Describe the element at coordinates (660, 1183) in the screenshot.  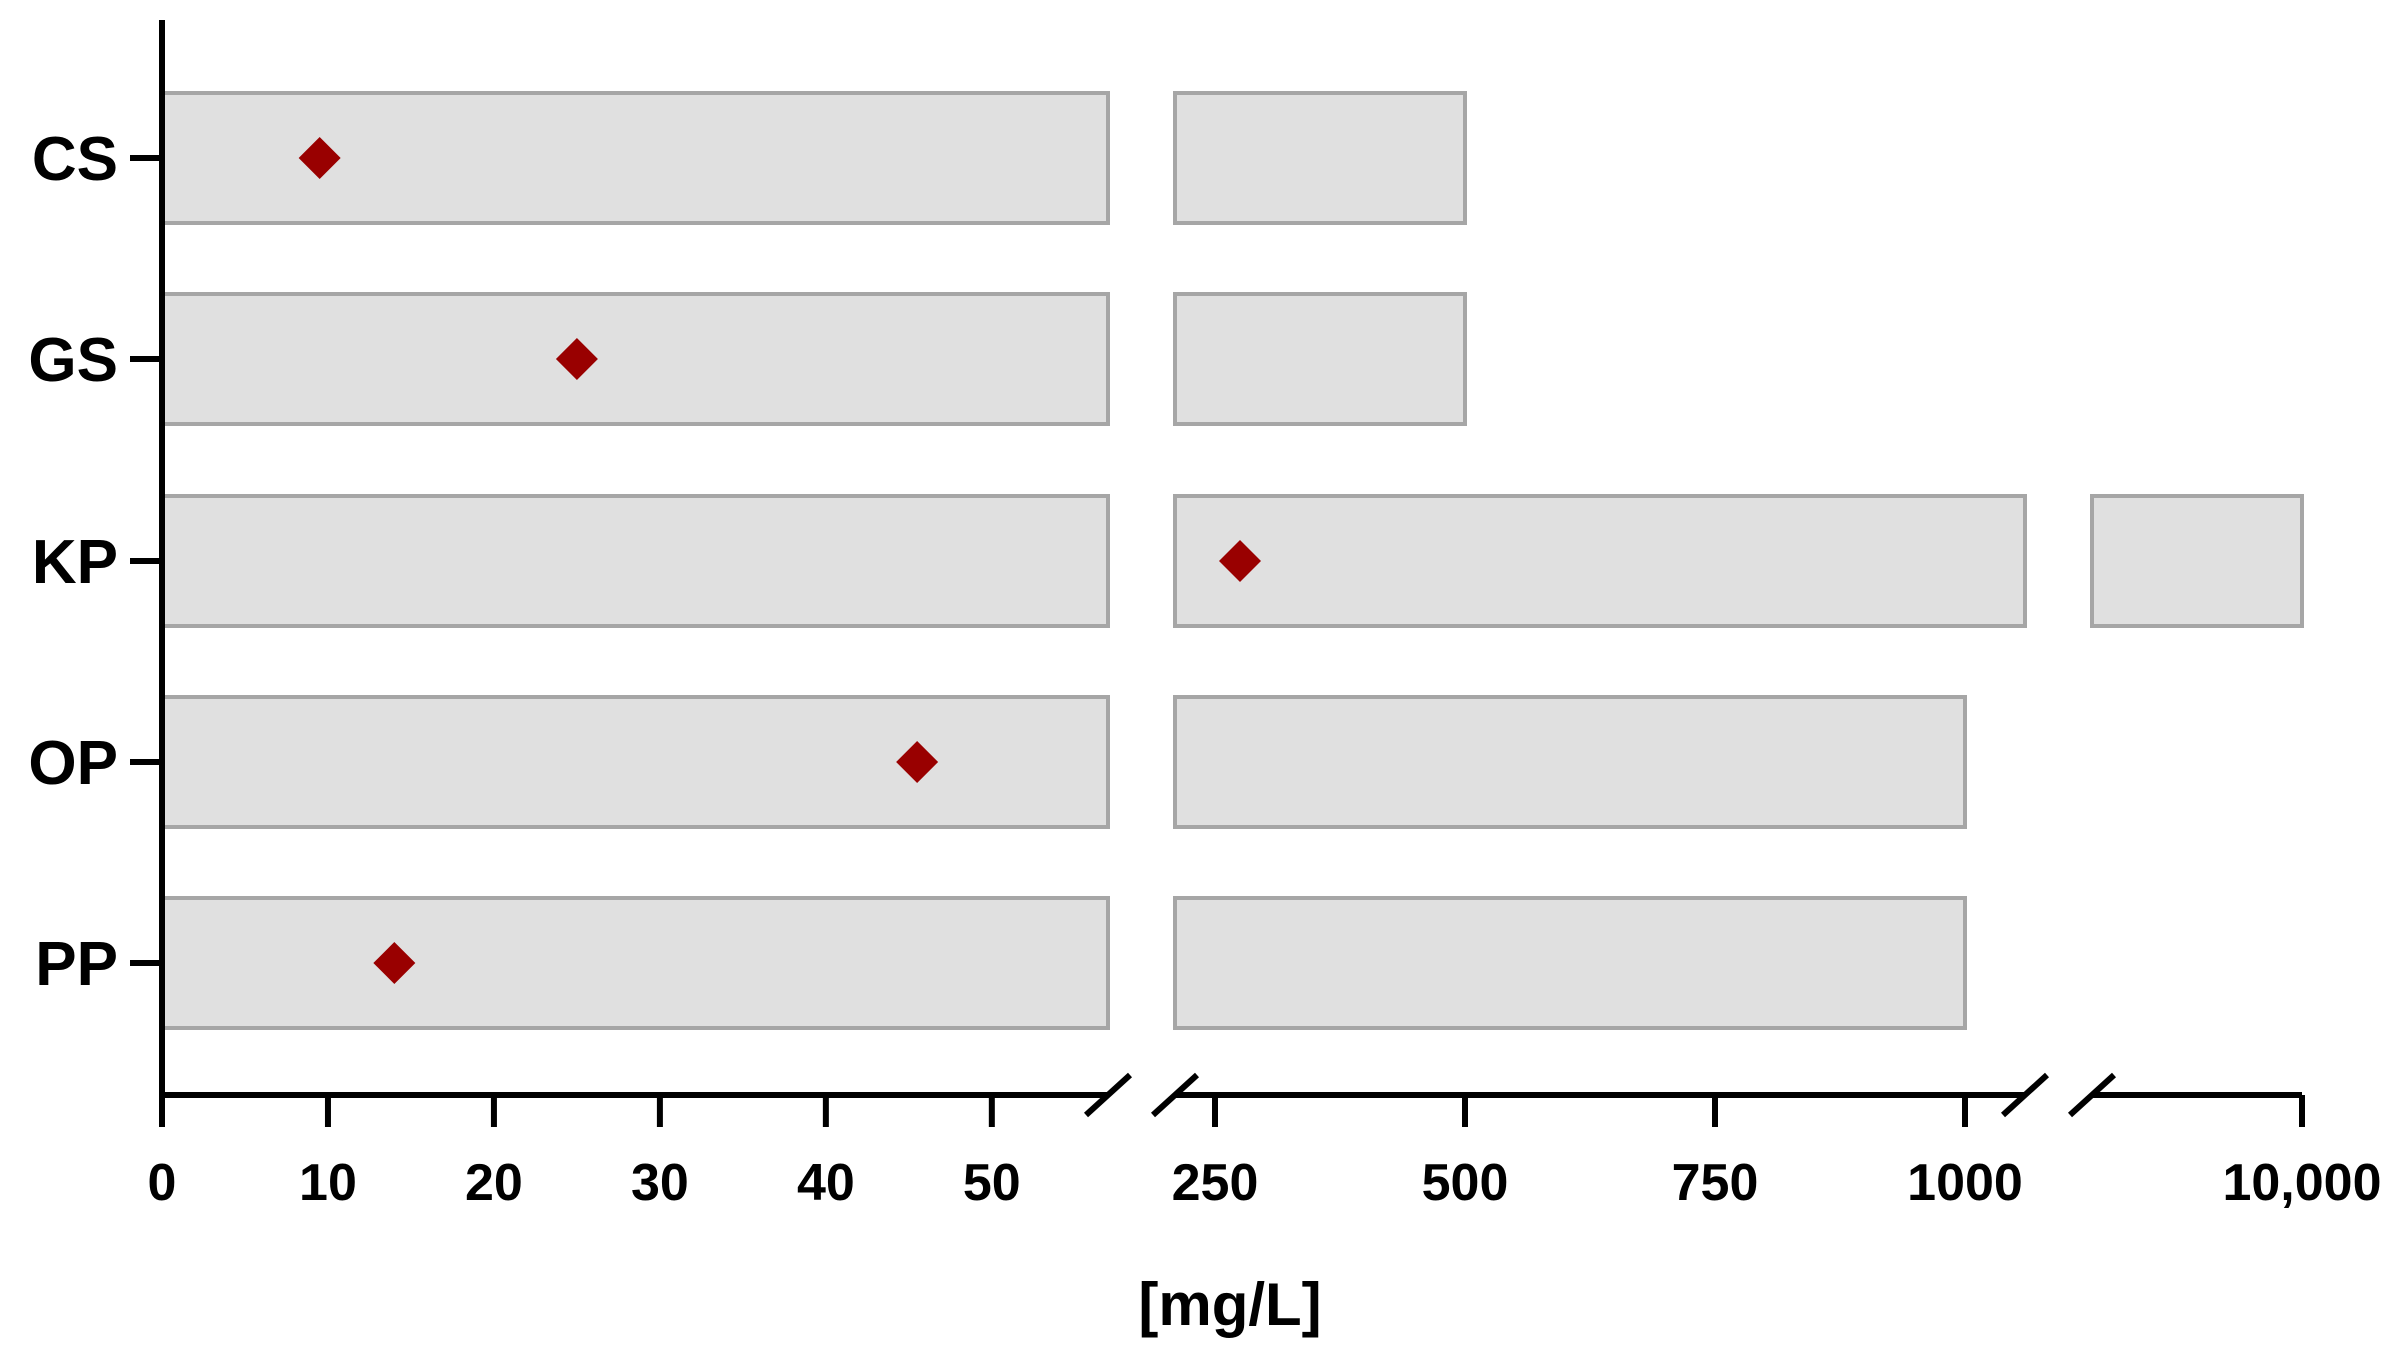
I see `x-tick-label-30: 30` at that location.